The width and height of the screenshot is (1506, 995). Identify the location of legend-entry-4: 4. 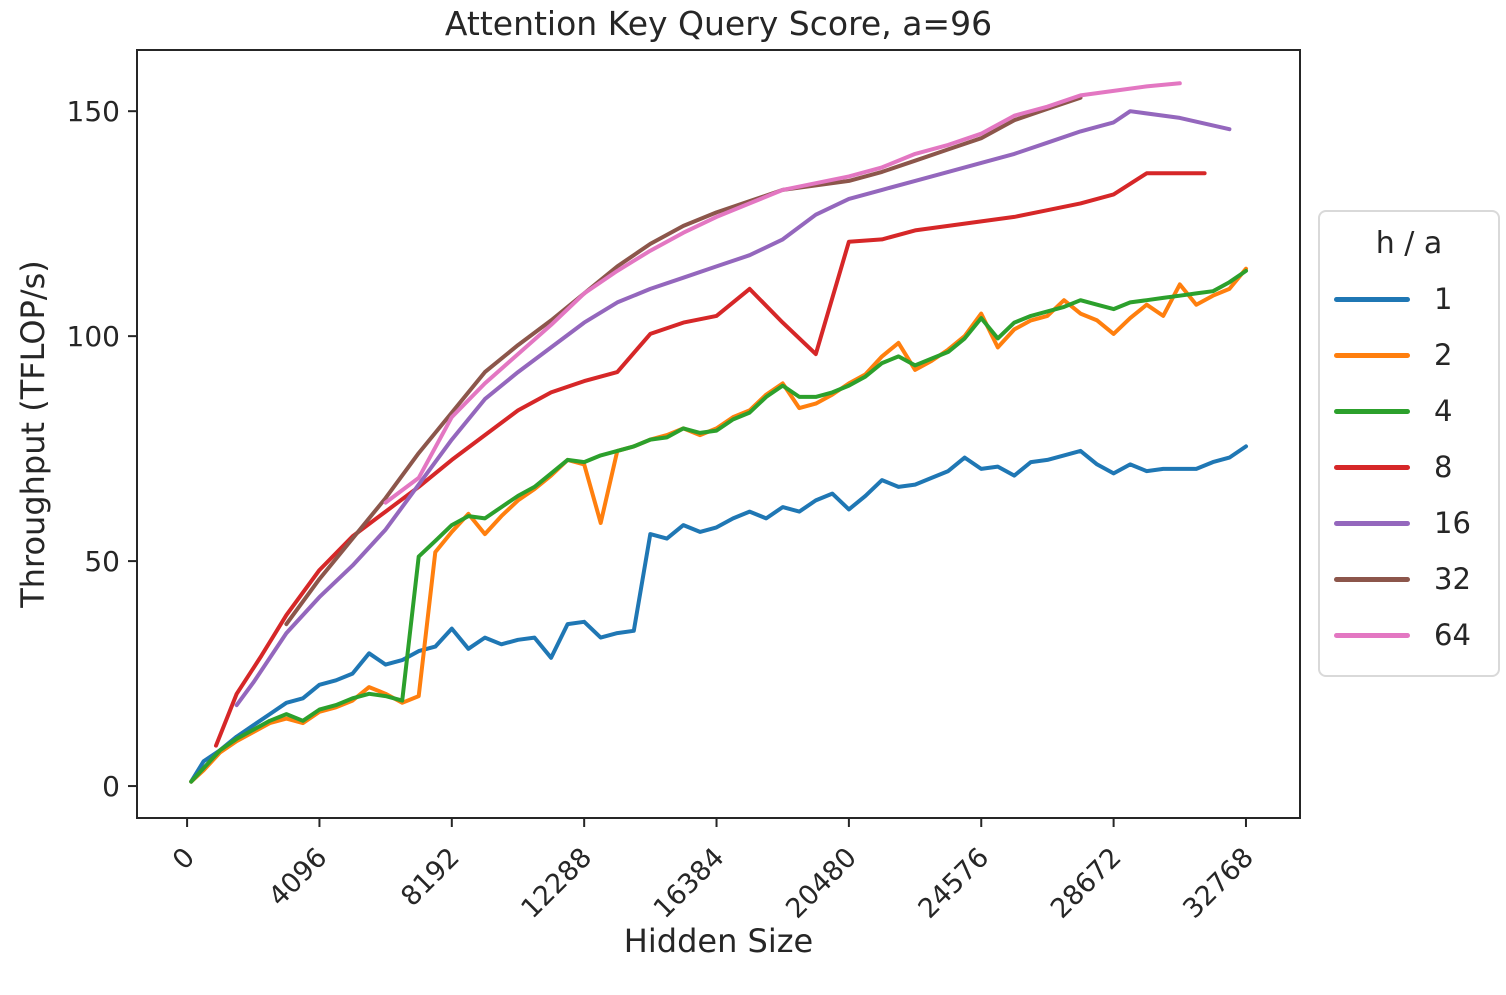
(1409, 411).